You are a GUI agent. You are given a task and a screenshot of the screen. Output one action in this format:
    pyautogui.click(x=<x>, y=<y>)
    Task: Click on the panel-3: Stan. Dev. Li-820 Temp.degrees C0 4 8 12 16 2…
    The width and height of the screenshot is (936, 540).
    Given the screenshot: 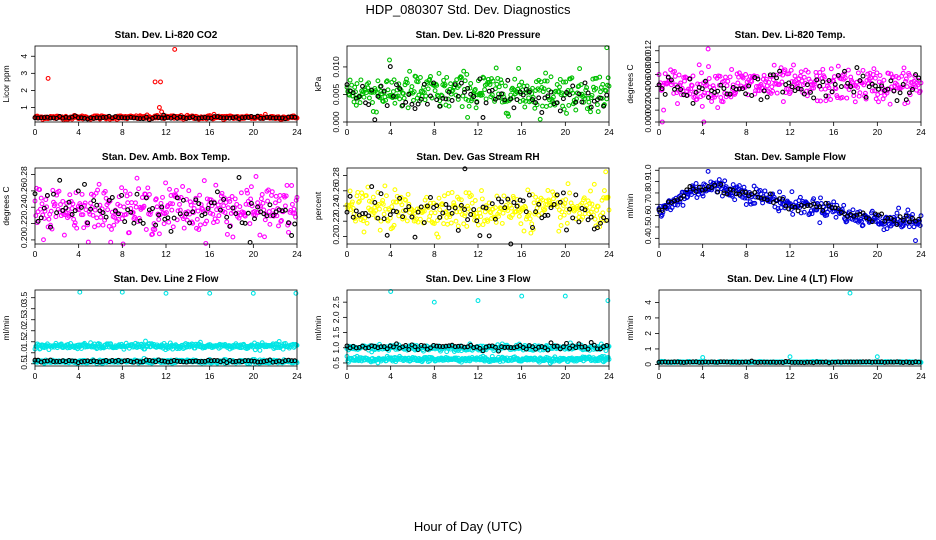 What is the action you would take?
    pyautogui.click(x=775, y=83)
    